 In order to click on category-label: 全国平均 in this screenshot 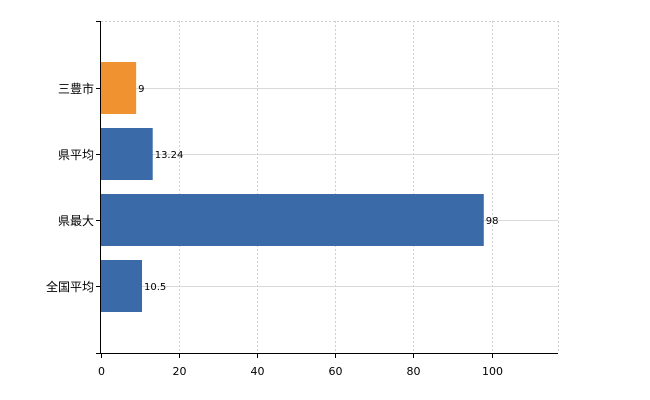, I will do `click(70, 286)`.